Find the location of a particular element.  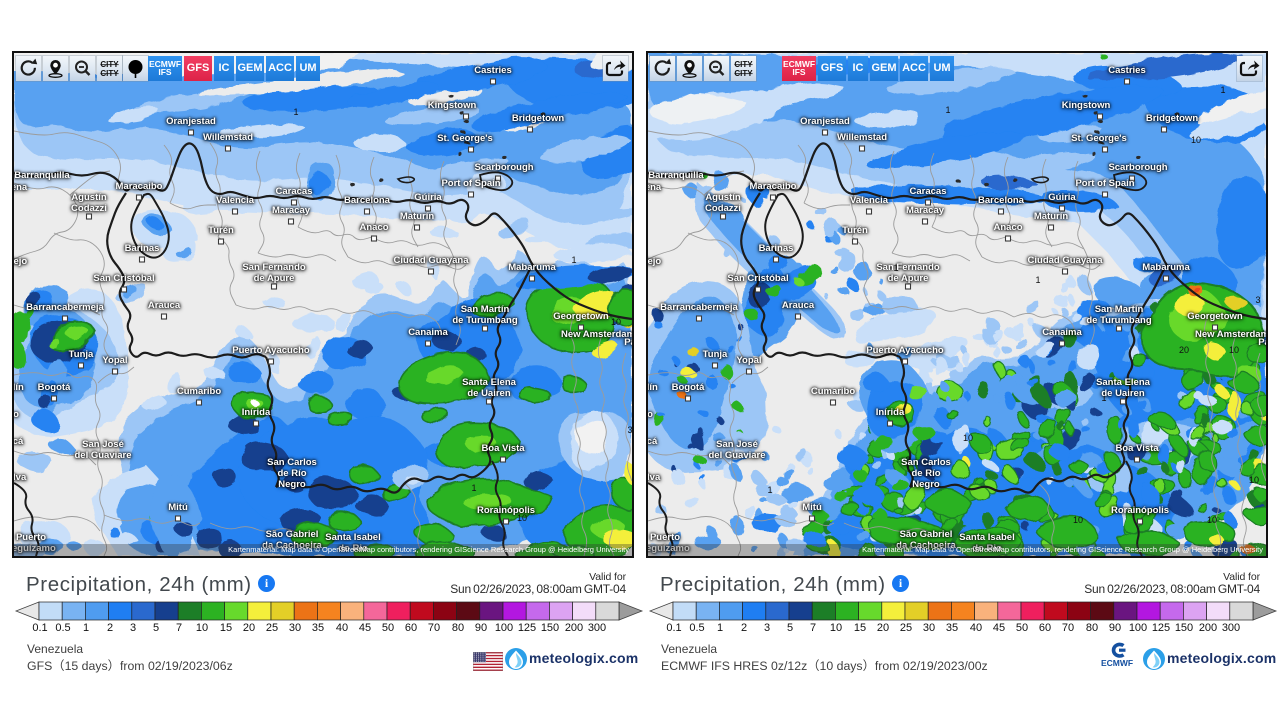

svg-text: cá is located at coordinates (653, 441).